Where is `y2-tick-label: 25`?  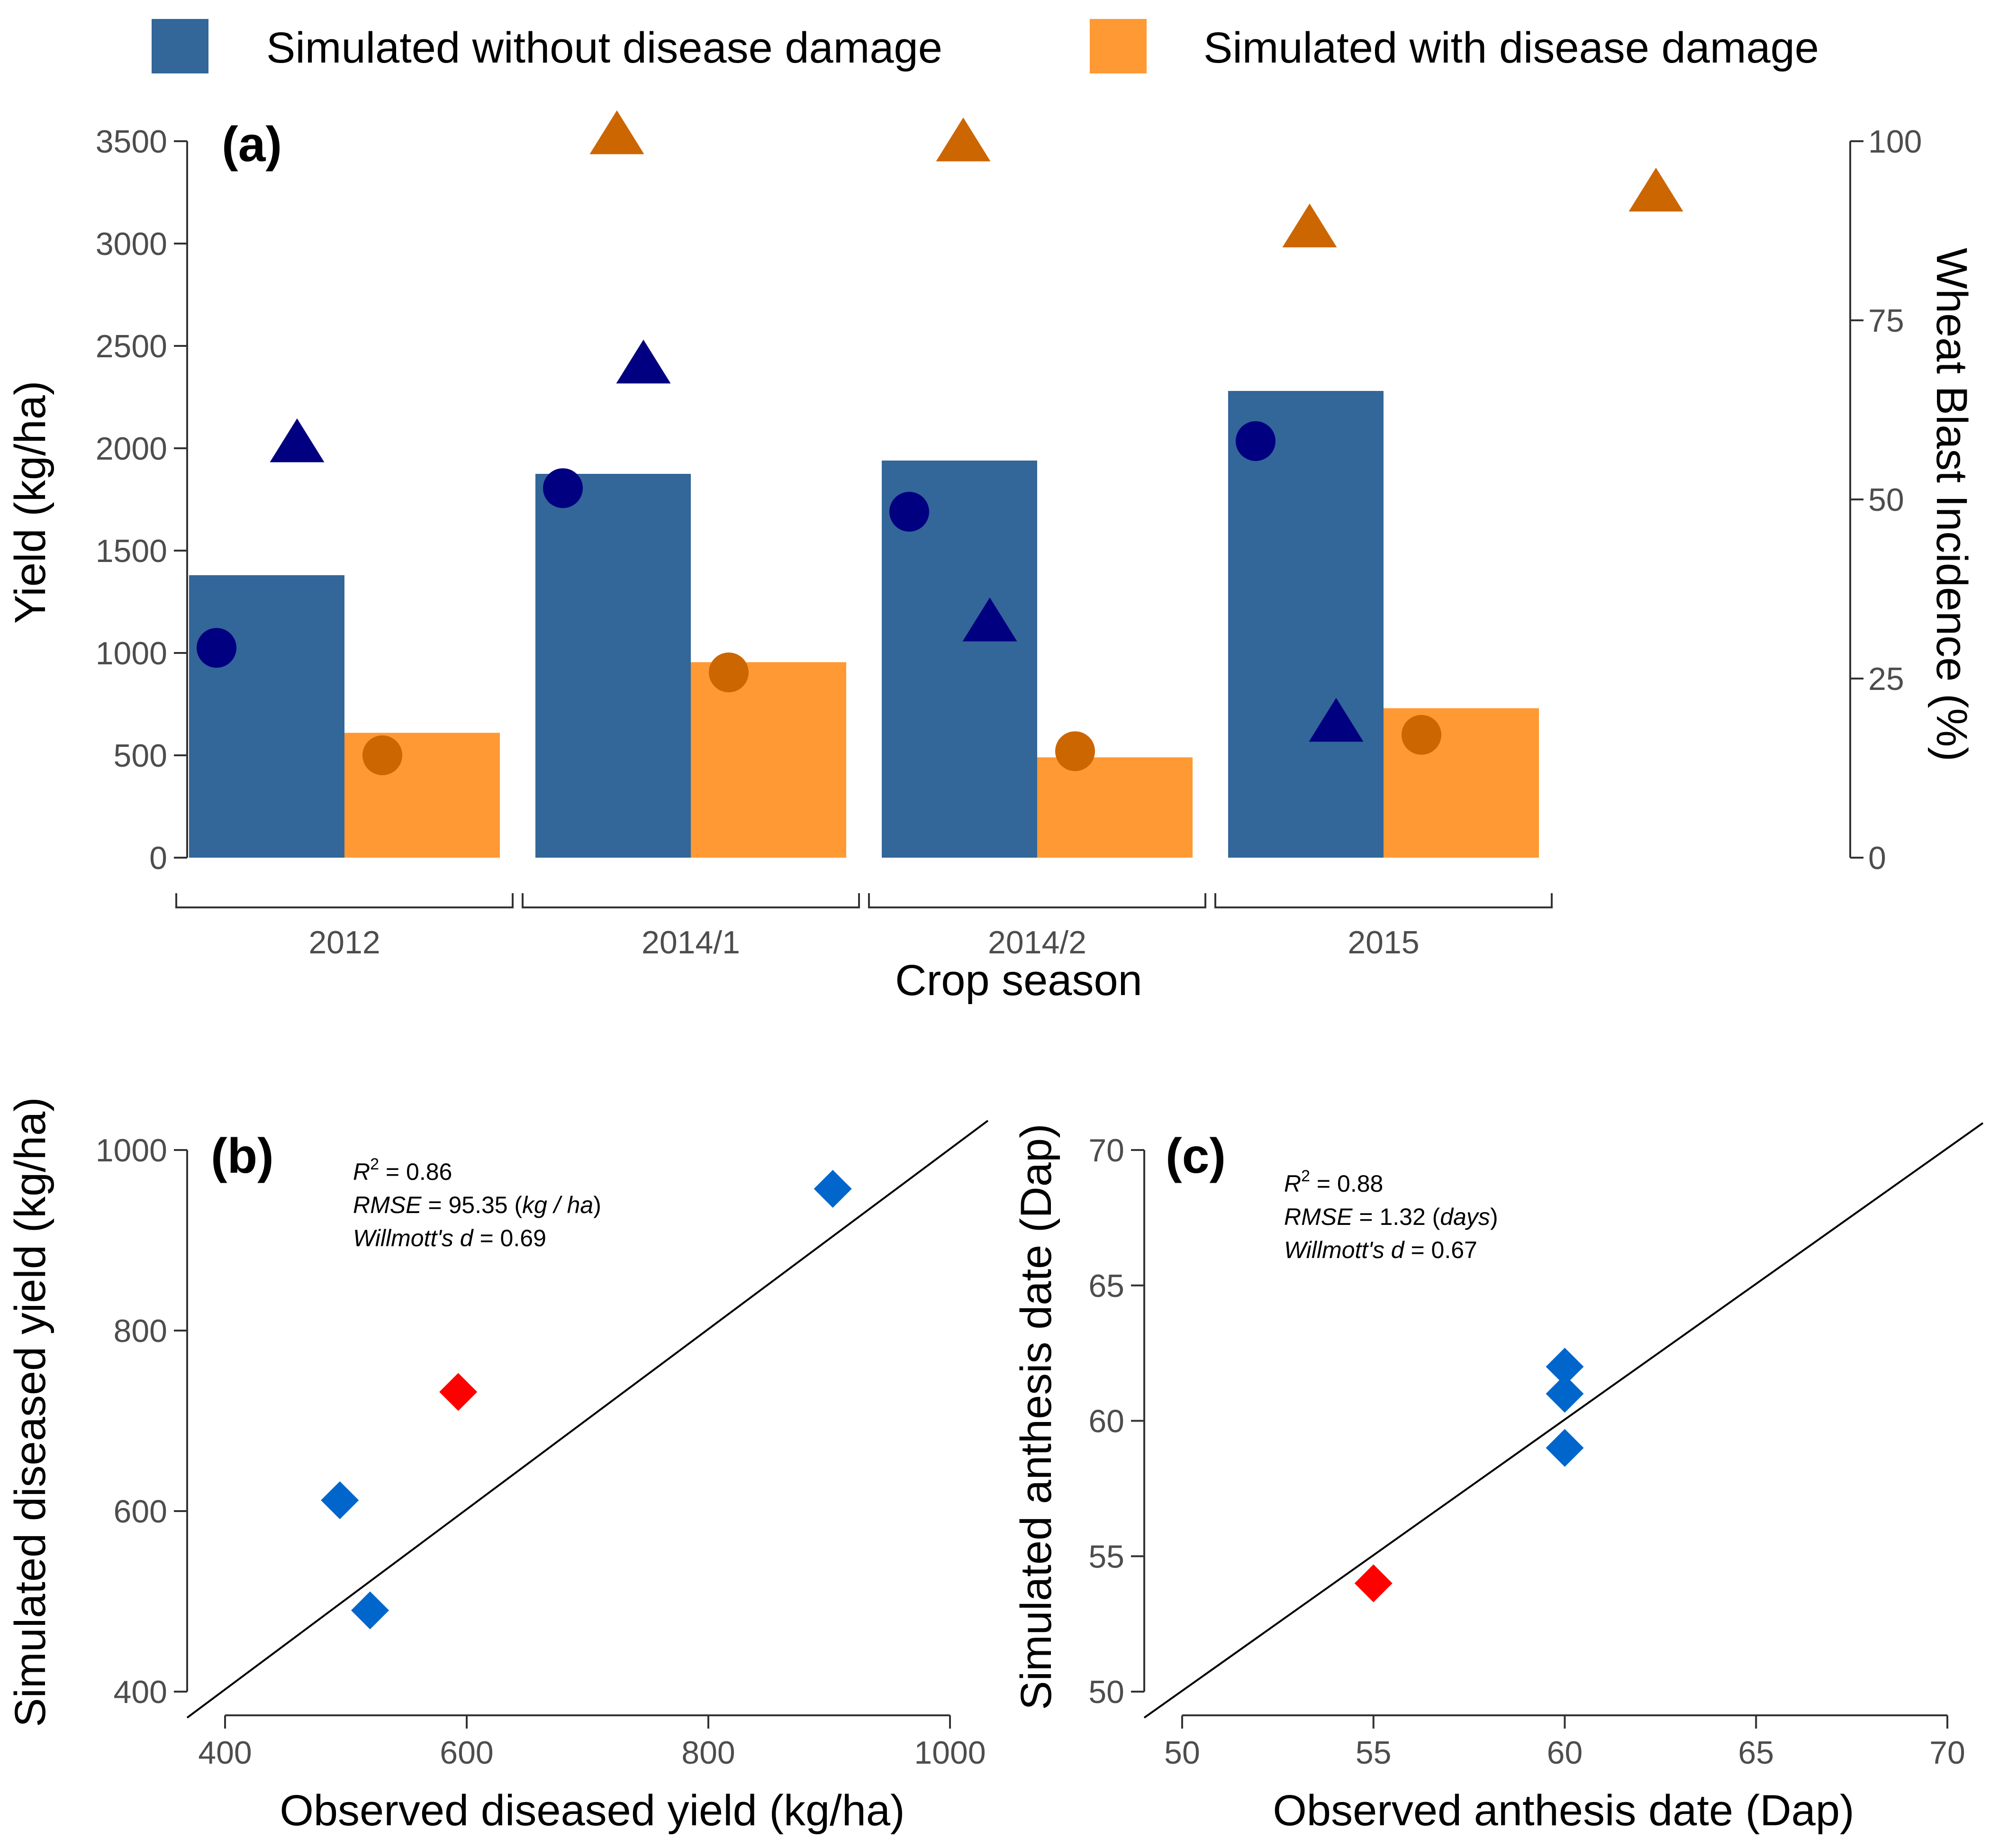
y2-tick-label: 25 is located at coordinates (1886, 679).